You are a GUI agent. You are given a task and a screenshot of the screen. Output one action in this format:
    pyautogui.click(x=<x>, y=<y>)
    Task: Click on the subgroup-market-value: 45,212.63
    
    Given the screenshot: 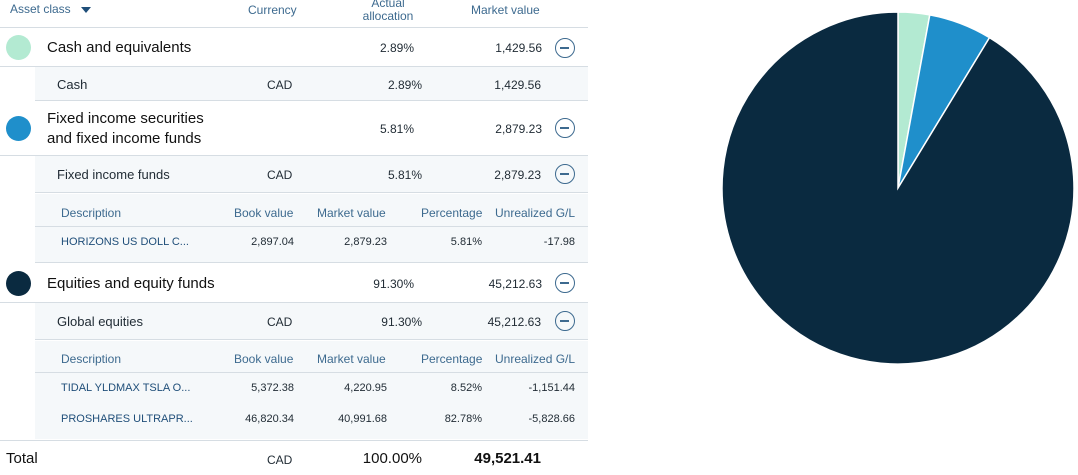 What is the action you would take?
    pyautogui.click(x=514, y=322)
    